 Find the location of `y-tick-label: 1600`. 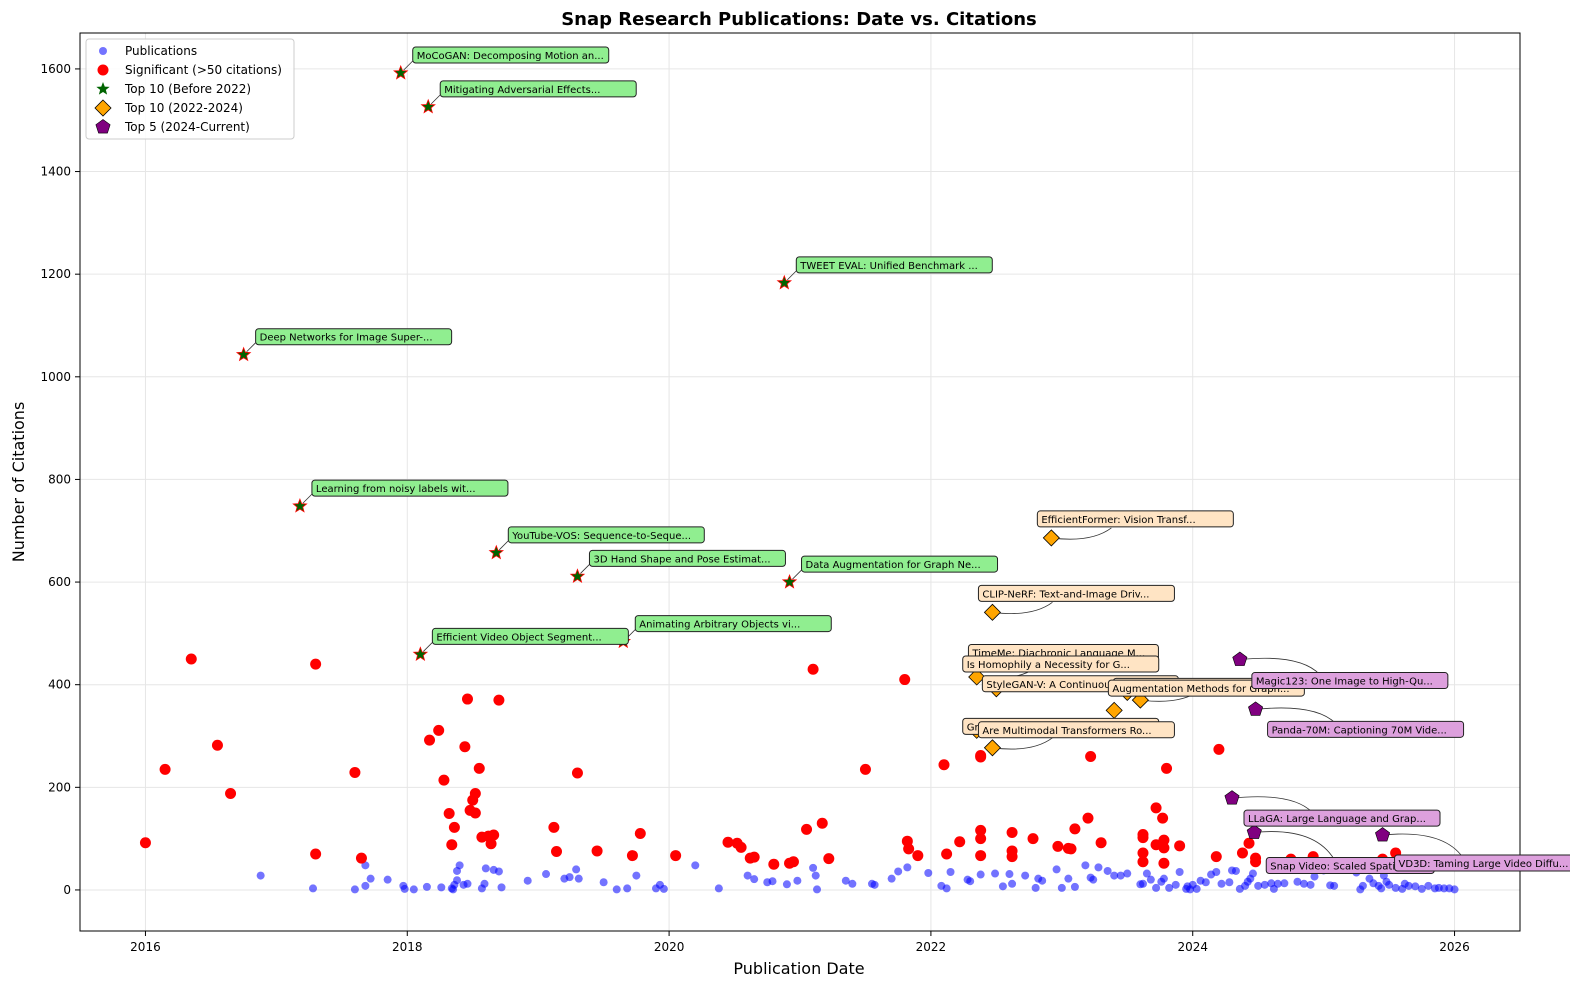

y-tick-label: 1600 is located at coordinates (55, 69).